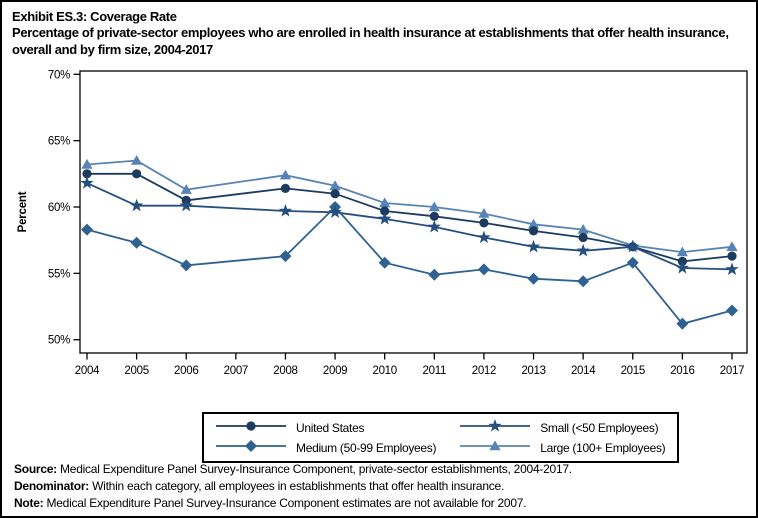 The height and width of the screenshot is (518, 758). I want to click on circle-marker-glyph, so click(251, 426).